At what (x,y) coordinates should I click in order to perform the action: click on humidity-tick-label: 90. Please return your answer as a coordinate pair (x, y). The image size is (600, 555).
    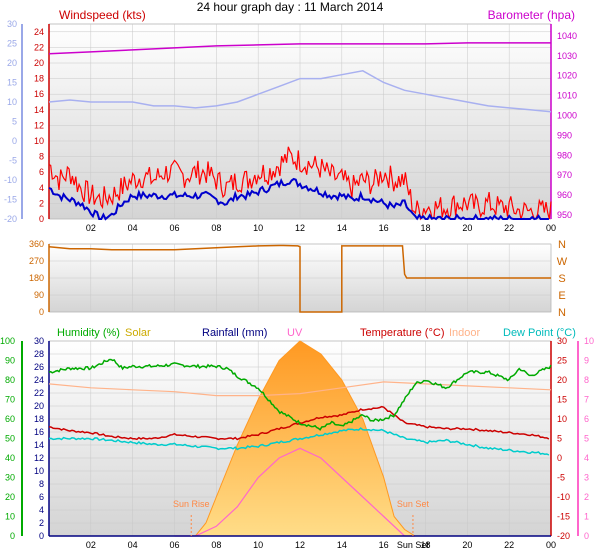
    Looking at the image, I should click on (10, 361).